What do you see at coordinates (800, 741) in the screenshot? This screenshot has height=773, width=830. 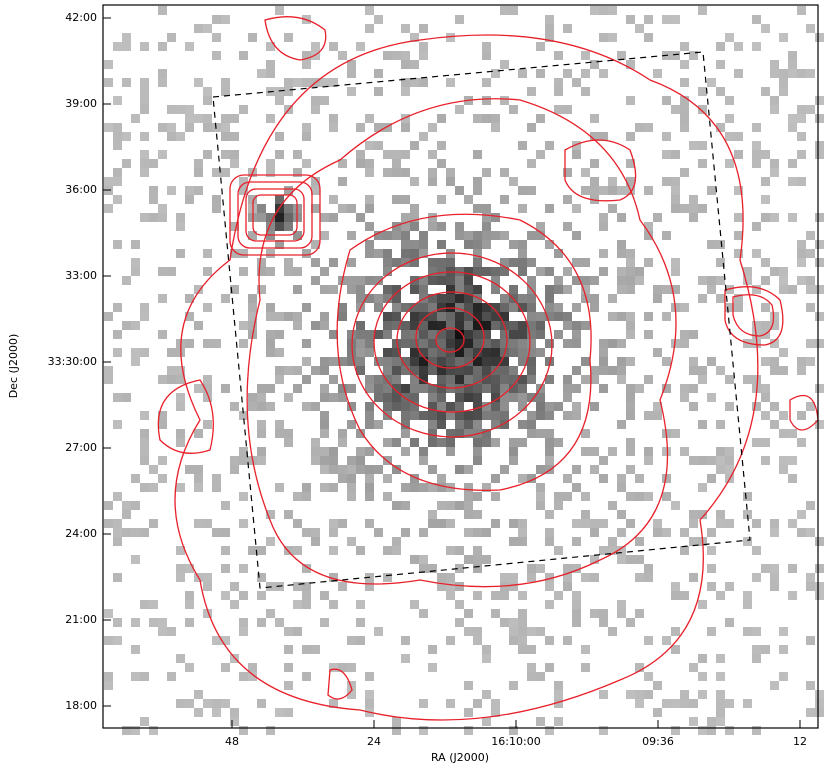 I see `x-tick-label: 12` at bounding box center [800, 741].